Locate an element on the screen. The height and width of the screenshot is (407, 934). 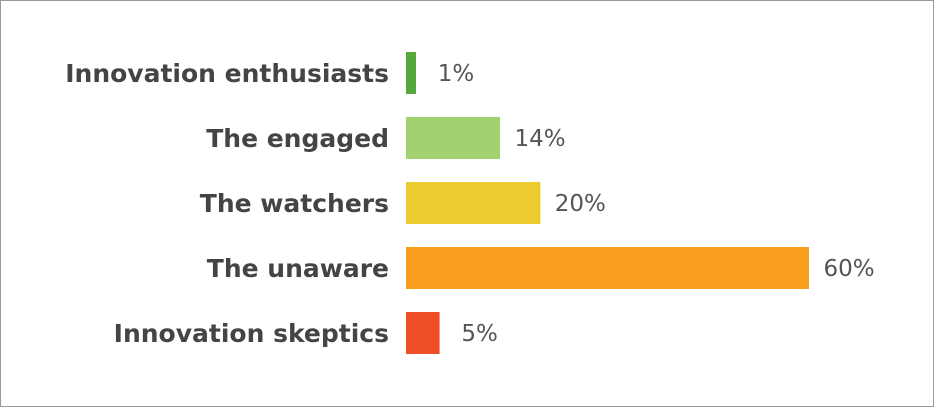
category-label-the-unaware: The unaware is located at coordinates (298, 268).